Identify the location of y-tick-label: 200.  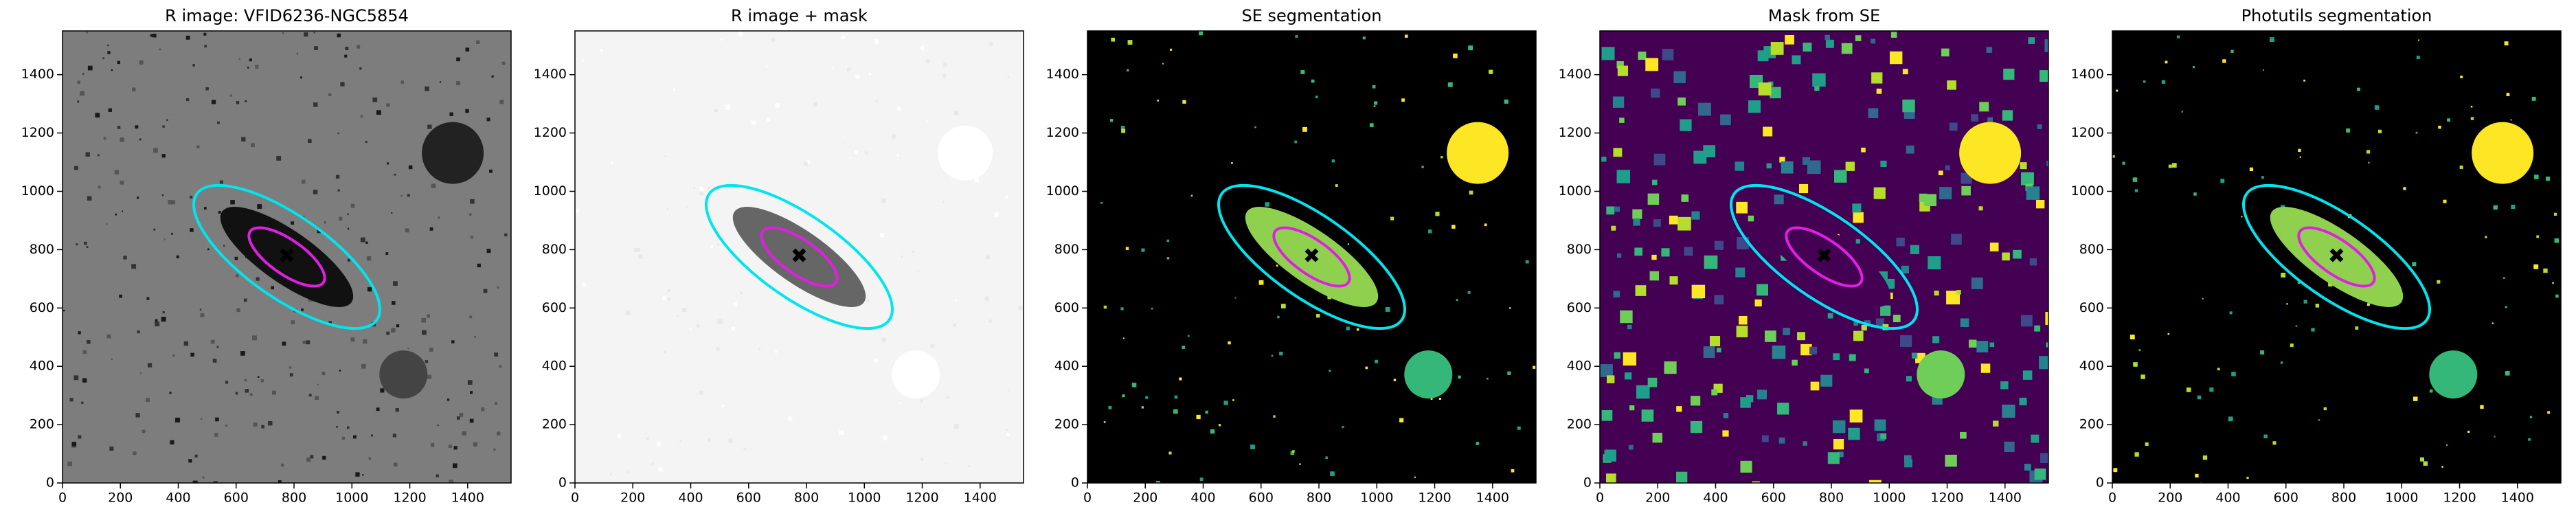
(1066, 424).